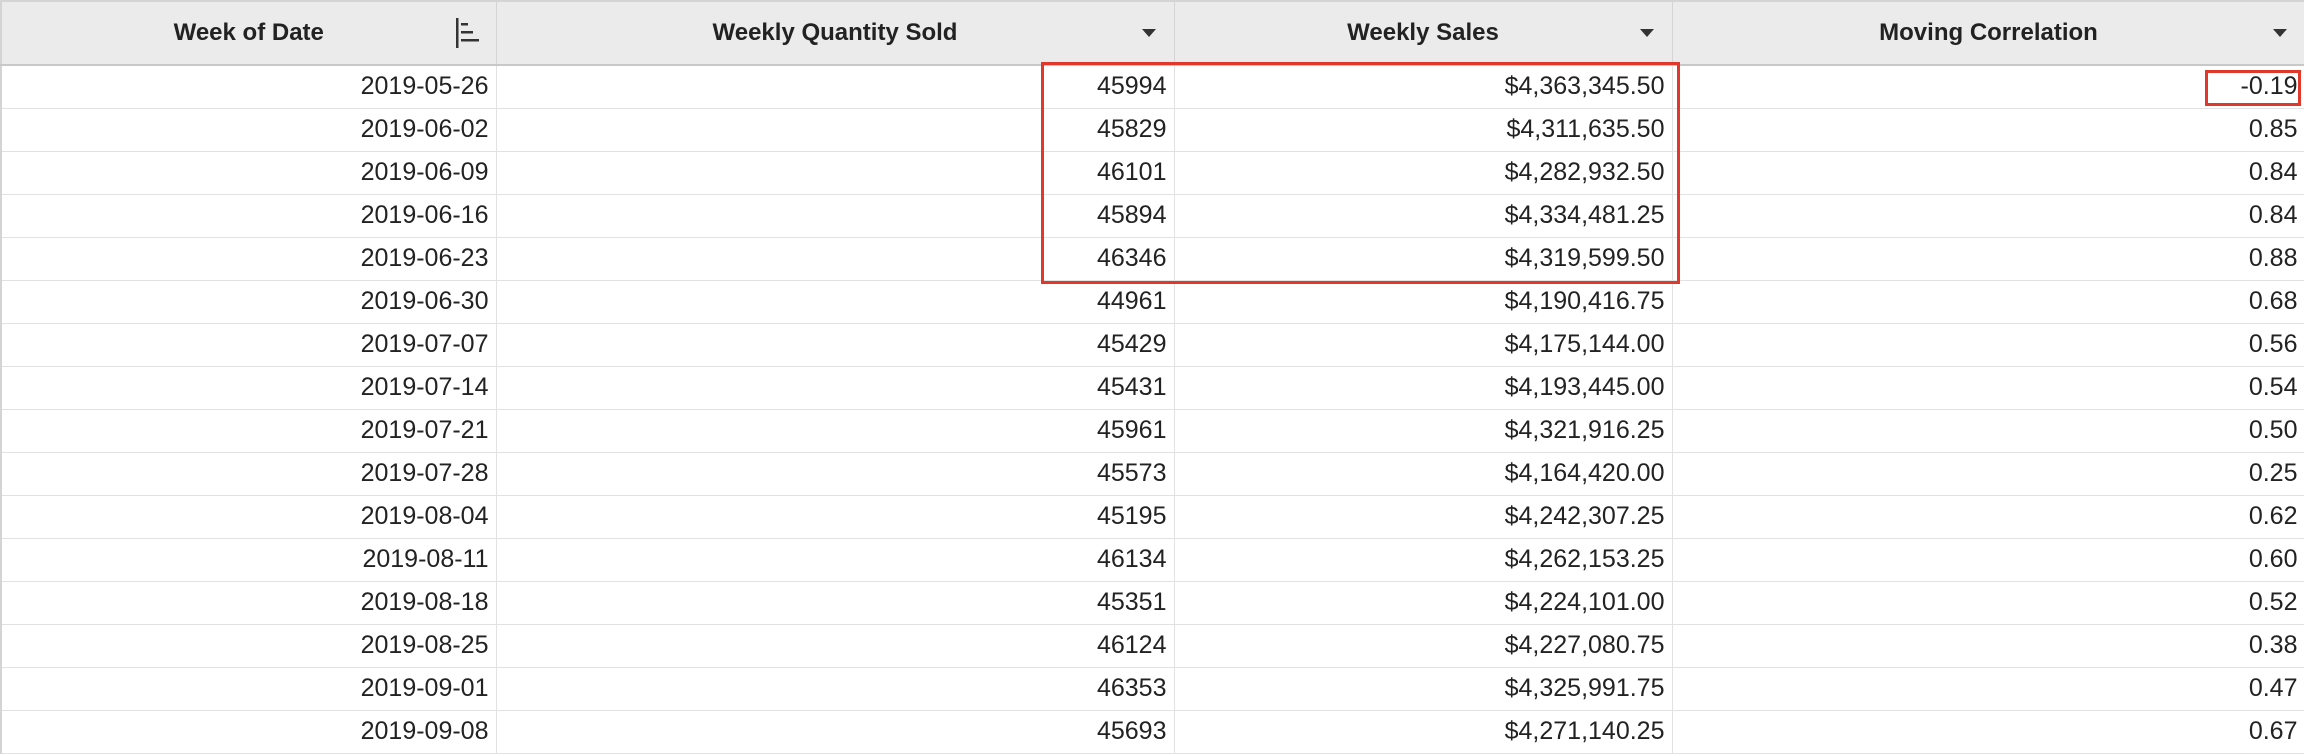  Describe the element at coordinates (1987, 646) in the screenshot. I see `cell-moving-correlation: 0.38` at that location.